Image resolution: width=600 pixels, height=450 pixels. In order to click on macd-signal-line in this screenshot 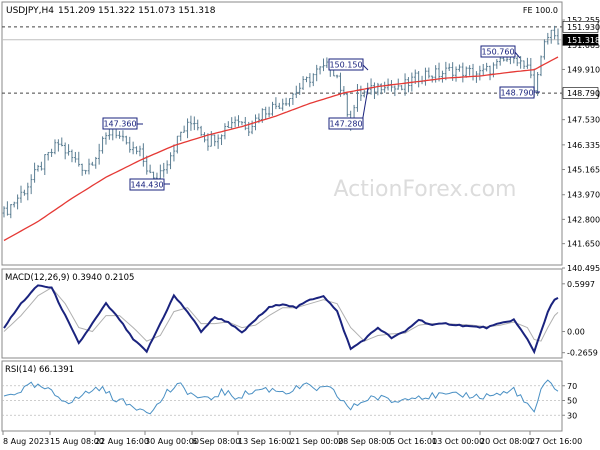, I will do `click(281, 314)`.